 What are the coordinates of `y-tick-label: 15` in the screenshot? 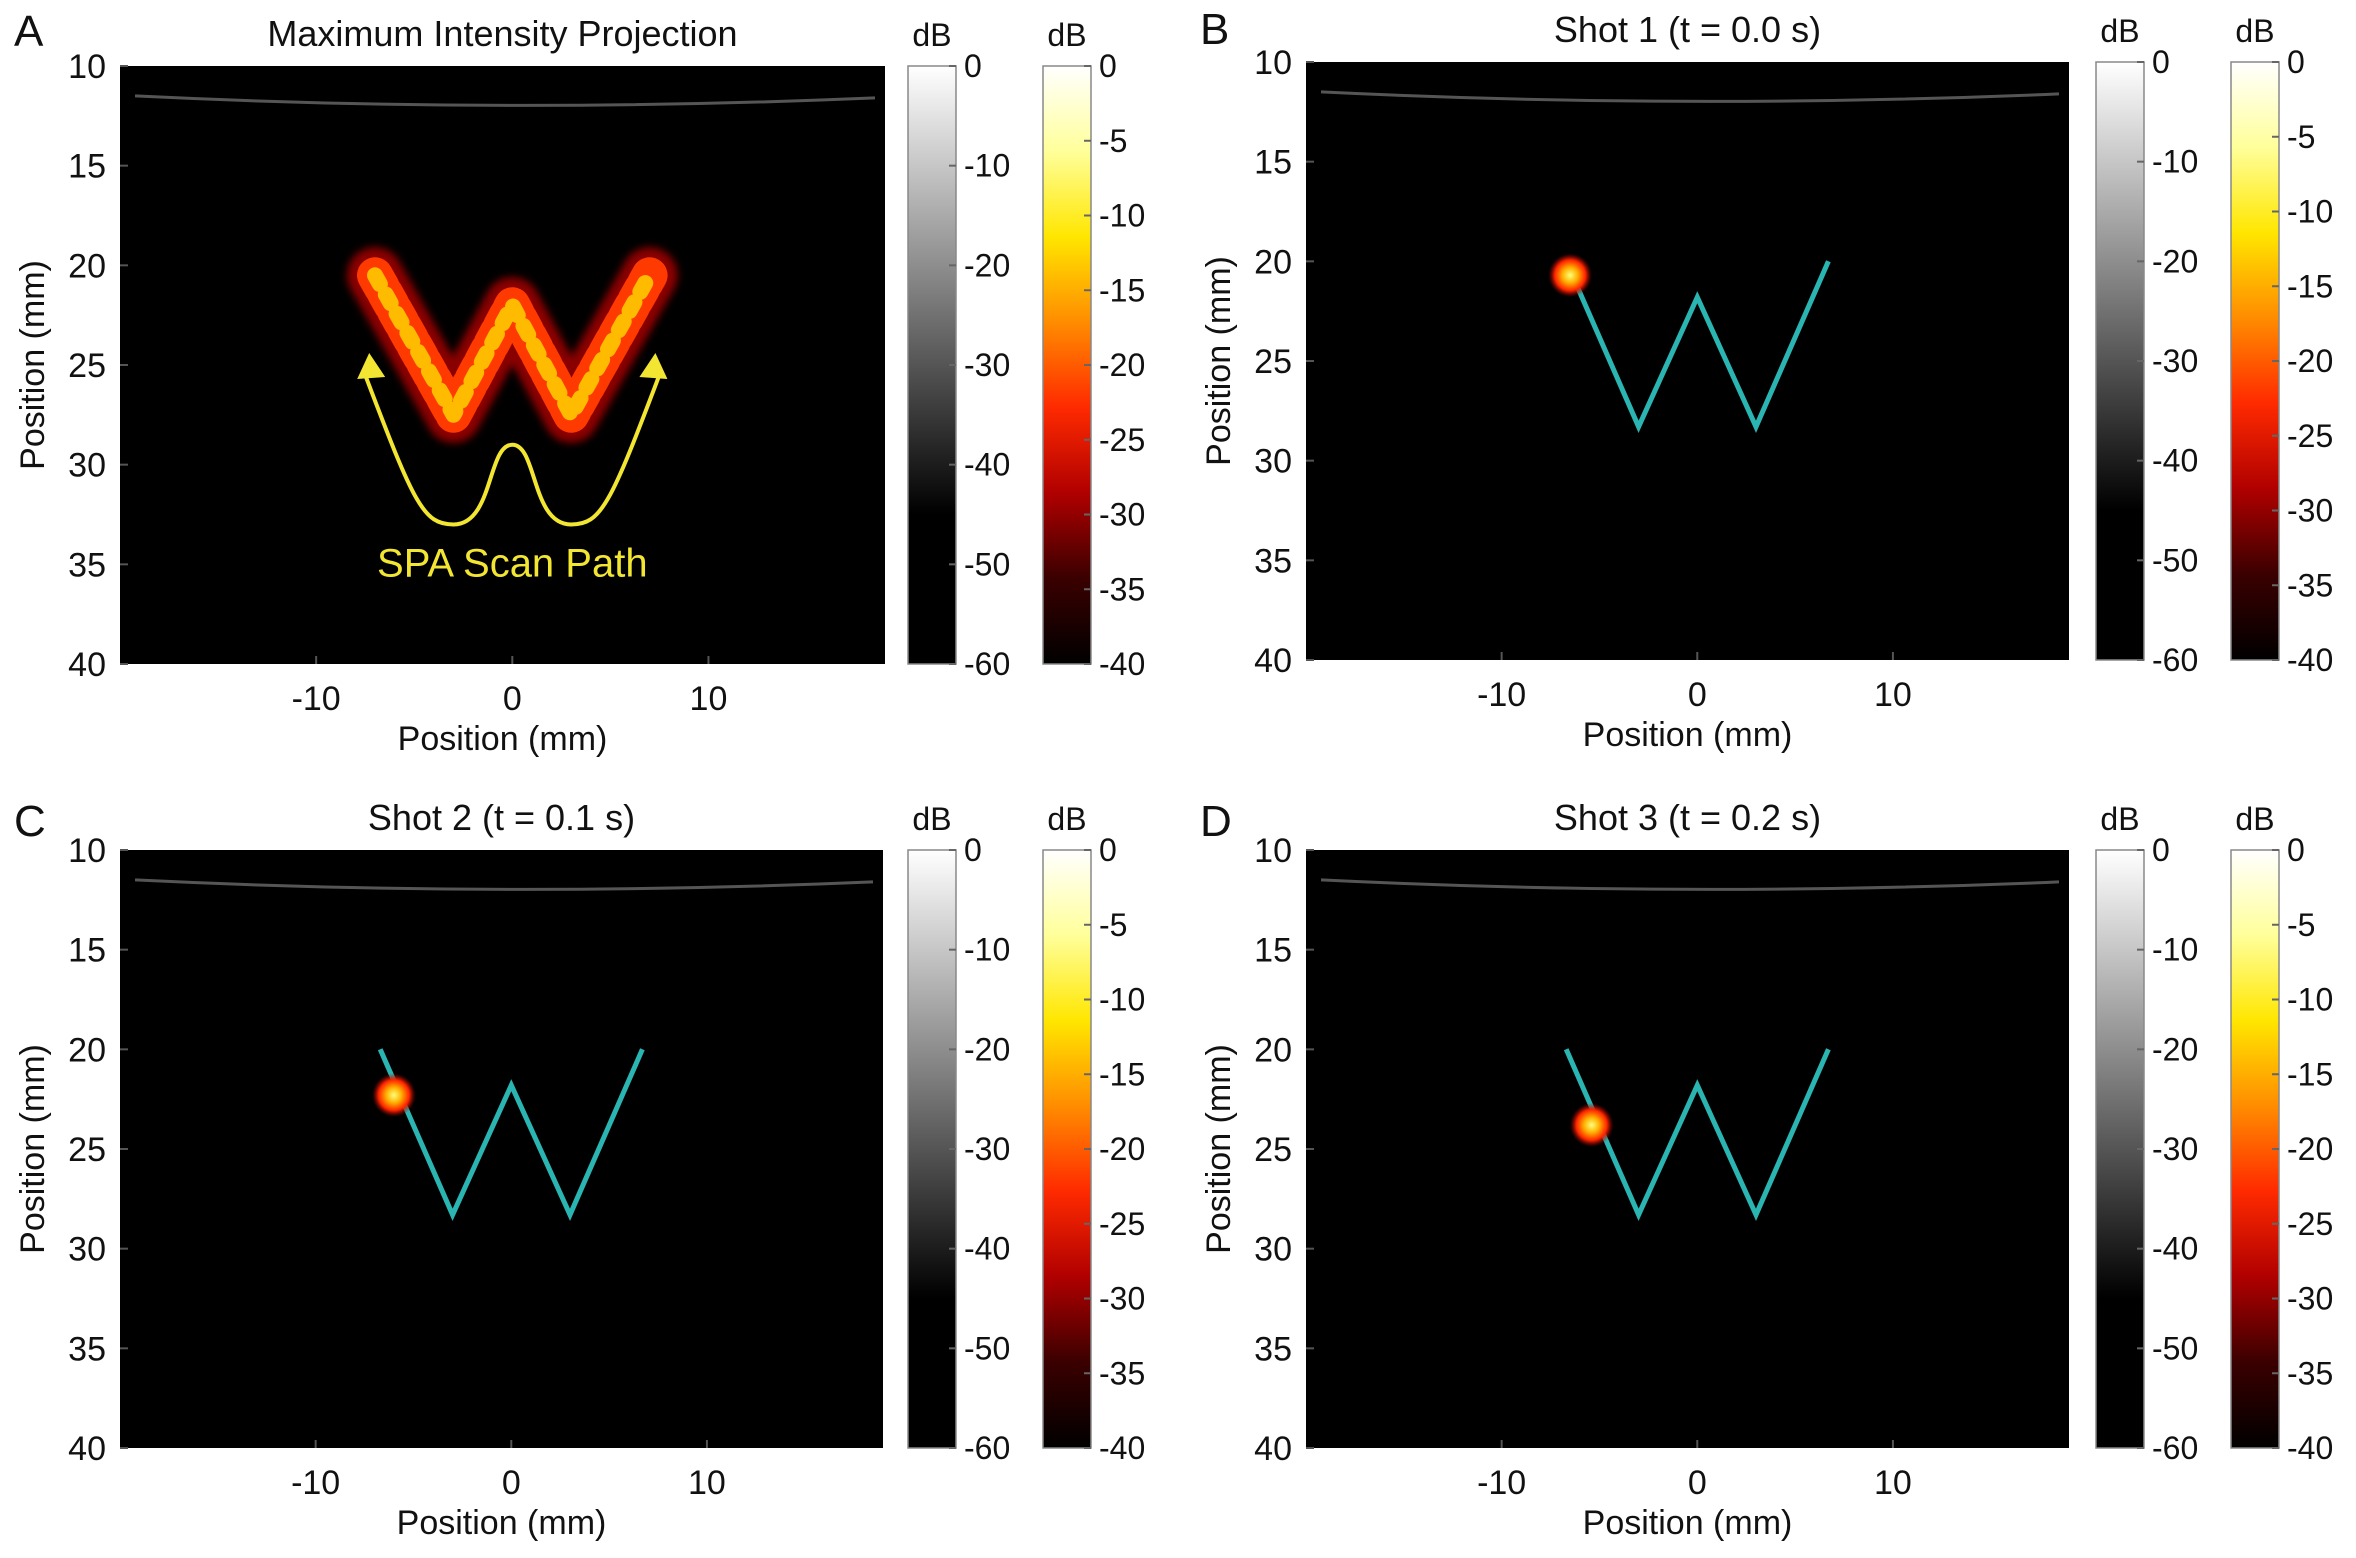 It's located at (87, 951).